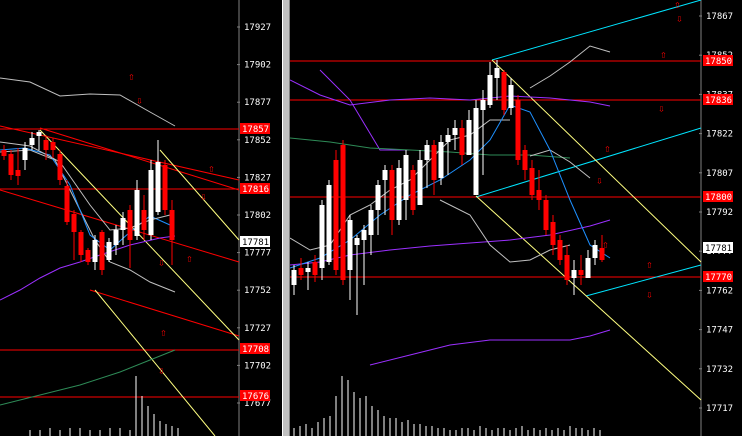 The image size is (742, 436). I want to click on left-channel-red-mid, so click(139, 159).